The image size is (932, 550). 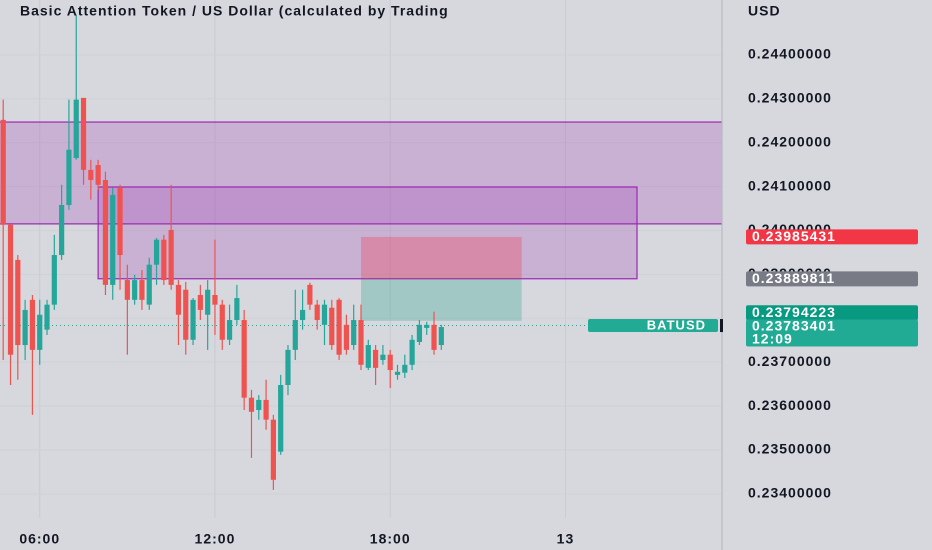 What do you see at coordinates (790, 493) in the screenshot?
I see `y-tick-label: 0.23400000` at bounding box center [790, 493].